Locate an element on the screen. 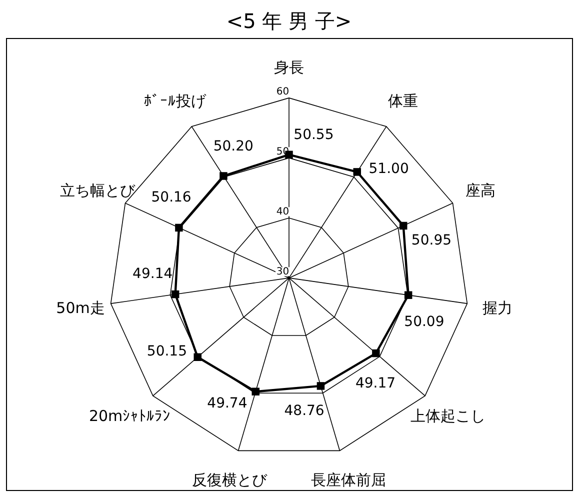 The image size is (578, 498). data-label: 50.15 is located at coordinates (166, 352).